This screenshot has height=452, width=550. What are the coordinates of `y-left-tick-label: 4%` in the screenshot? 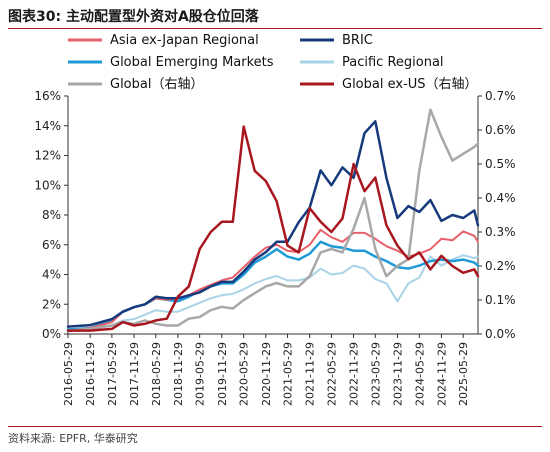 It's located at (51, 275).